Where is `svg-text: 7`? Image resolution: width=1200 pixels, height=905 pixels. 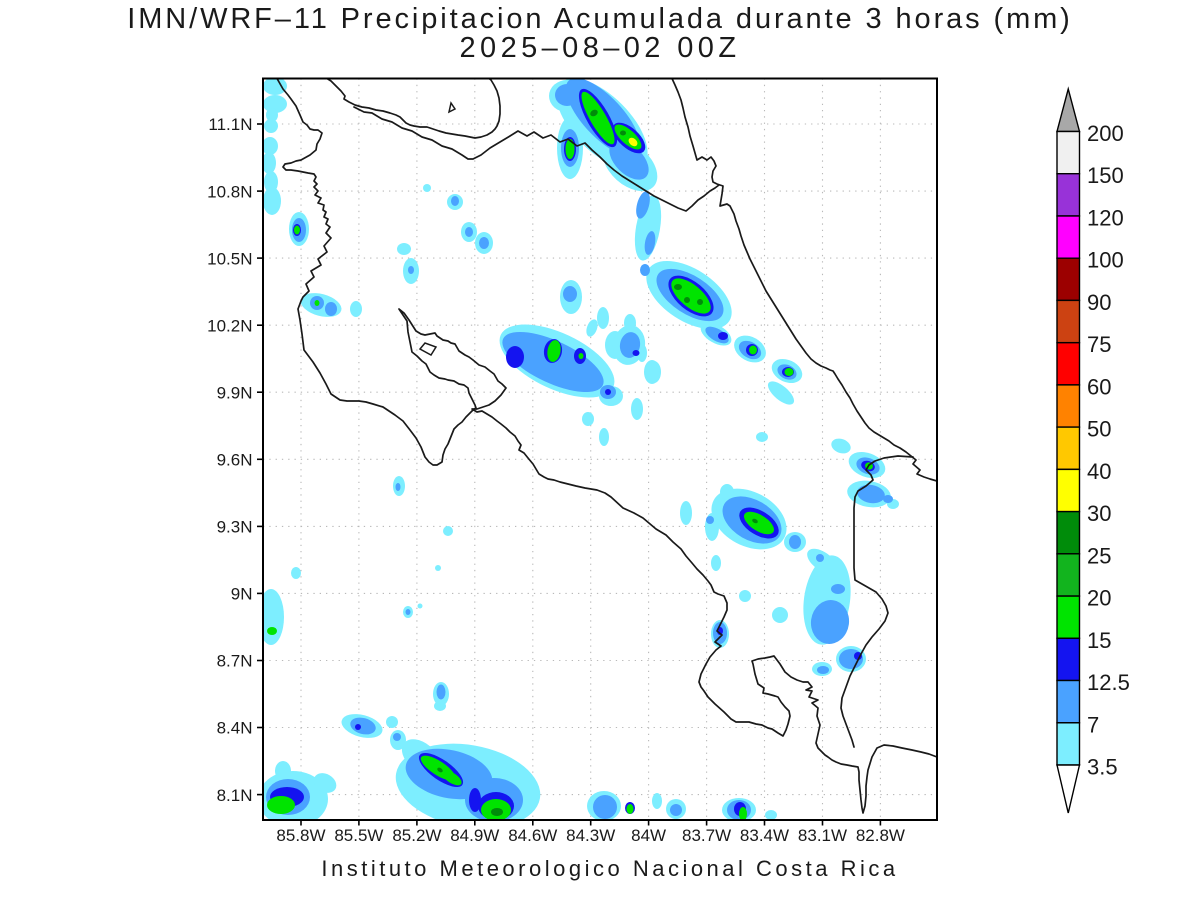
svg-text: 7 is located at coordinates (1093, 724).